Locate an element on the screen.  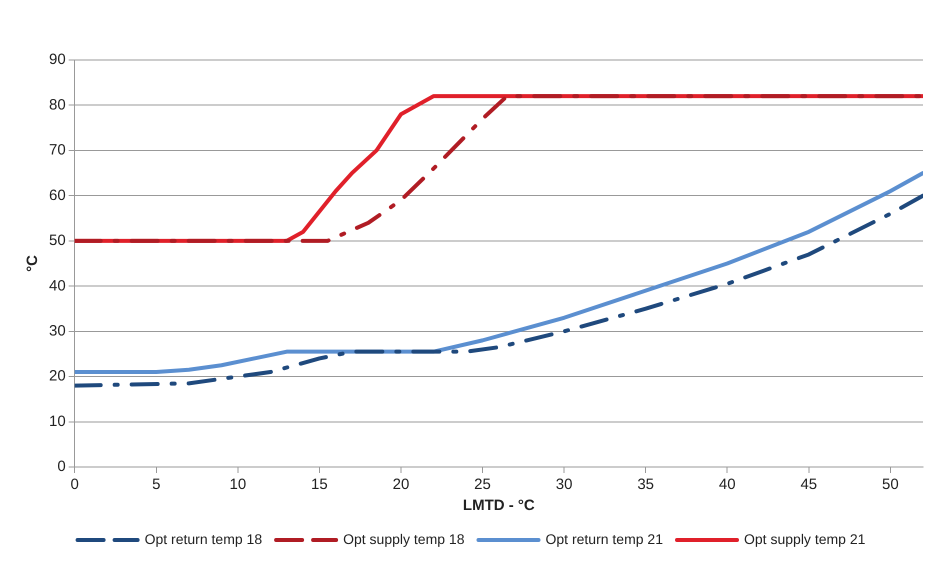
legend-label: Opt supply temp 18 is located at coordinates (404, 538).